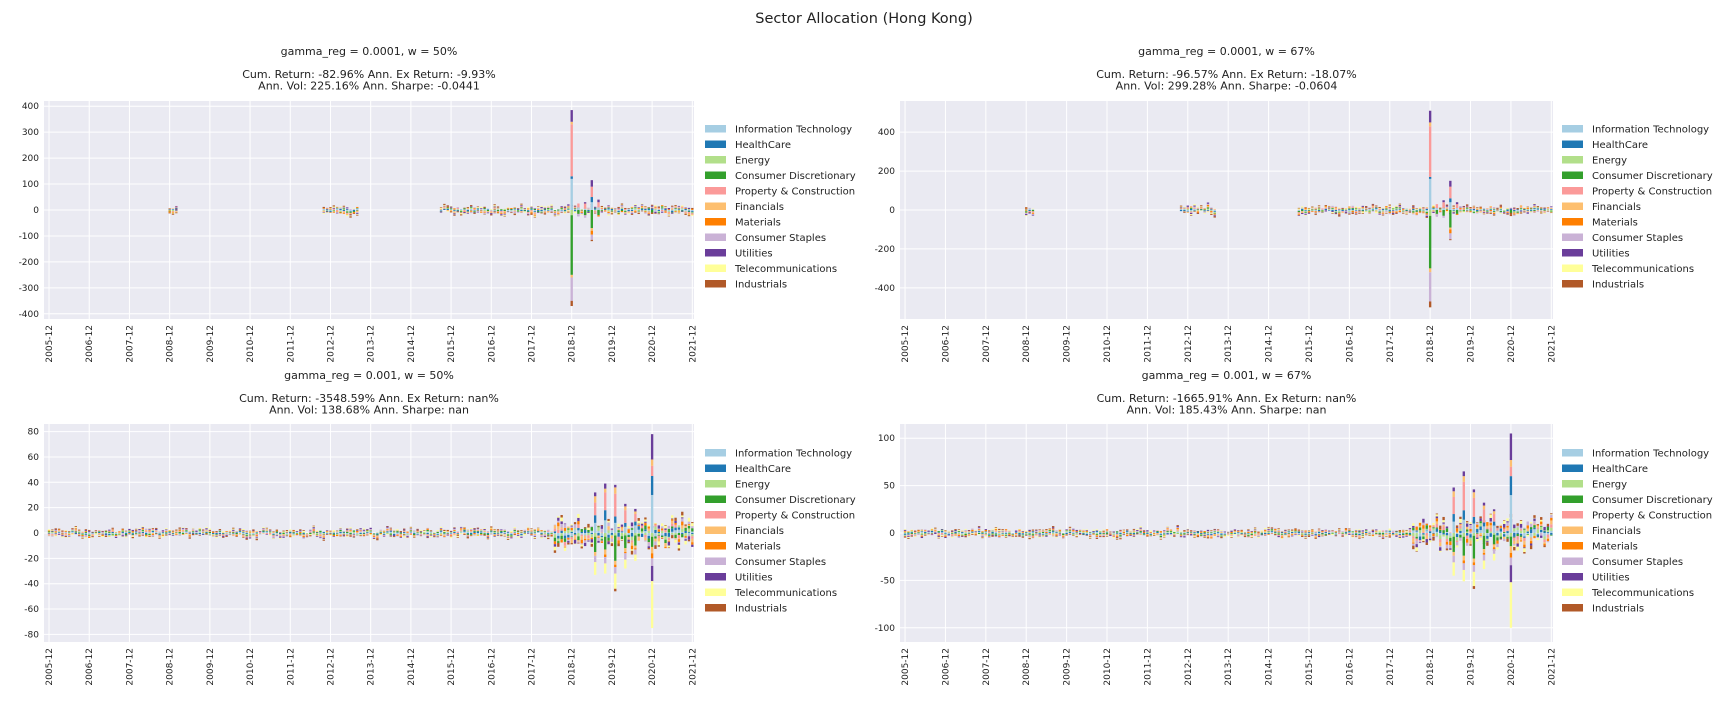 This screenshot has width=1728, height=720. Describe the element at coordinates (1620, 145) in the screenshot. I see `legend-label: HealthCare` at that location.